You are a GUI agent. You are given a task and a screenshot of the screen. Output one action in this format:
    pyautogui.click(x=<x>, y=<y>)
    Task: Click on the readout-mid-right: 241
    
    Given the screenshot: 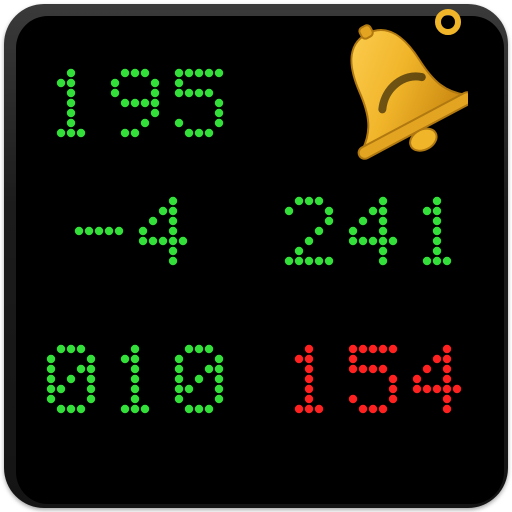 What is the action you would take?
    pyautogui.click(x=373, y=231)
    